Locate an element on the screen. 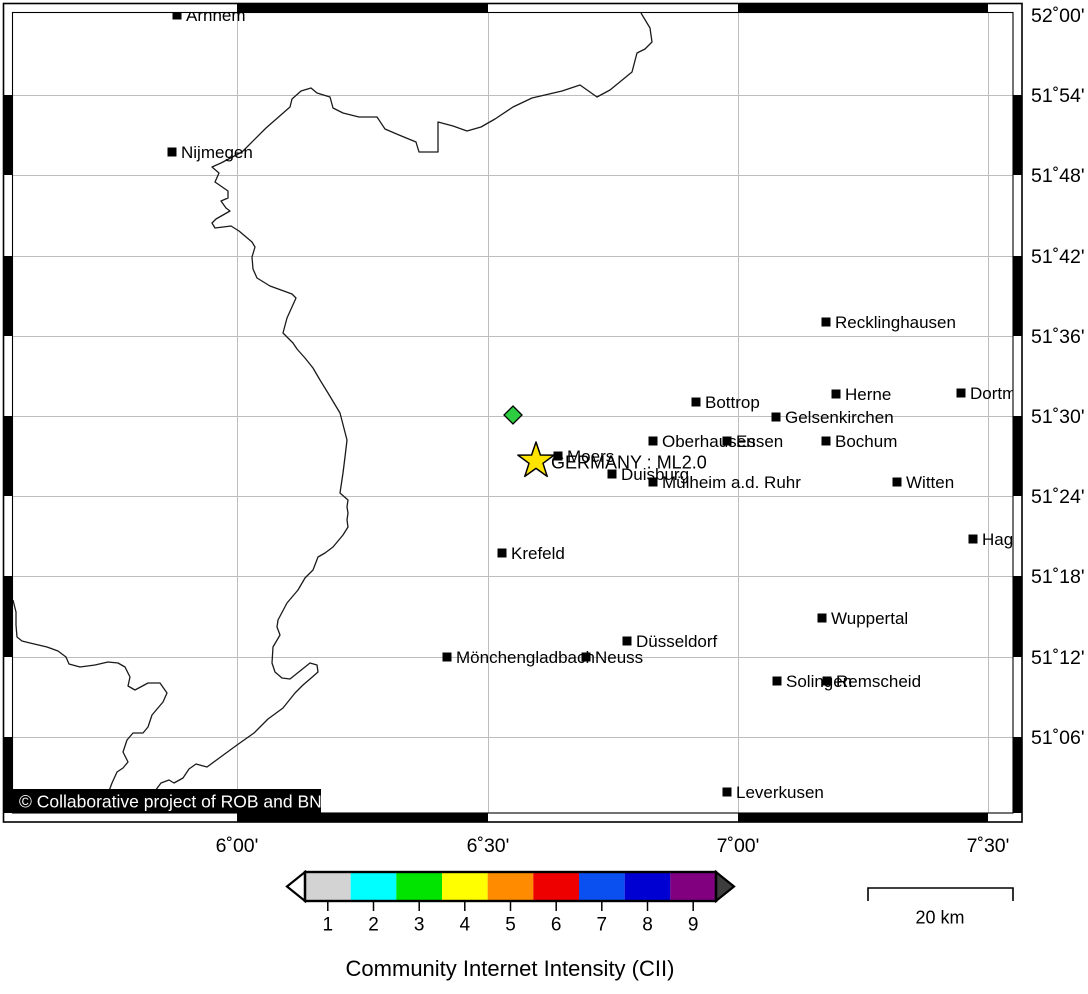 The width and height of the screenshot is (1088, 994). colorbar-ticks is located at coordinates (510, 906).